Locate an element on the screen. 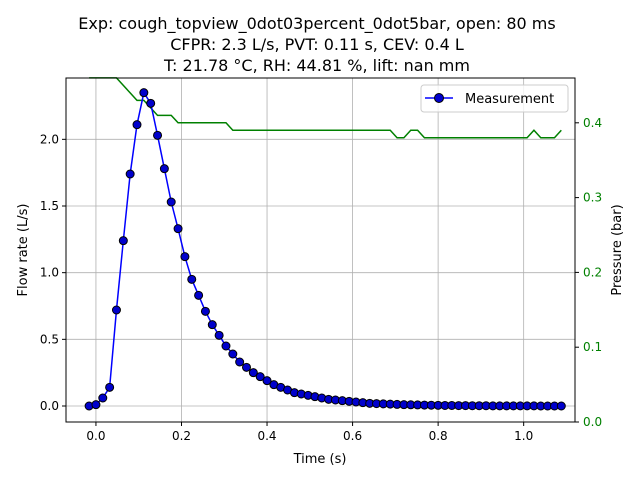  y-left-tick-label: 0.5 is located at coordinates (49, 339).